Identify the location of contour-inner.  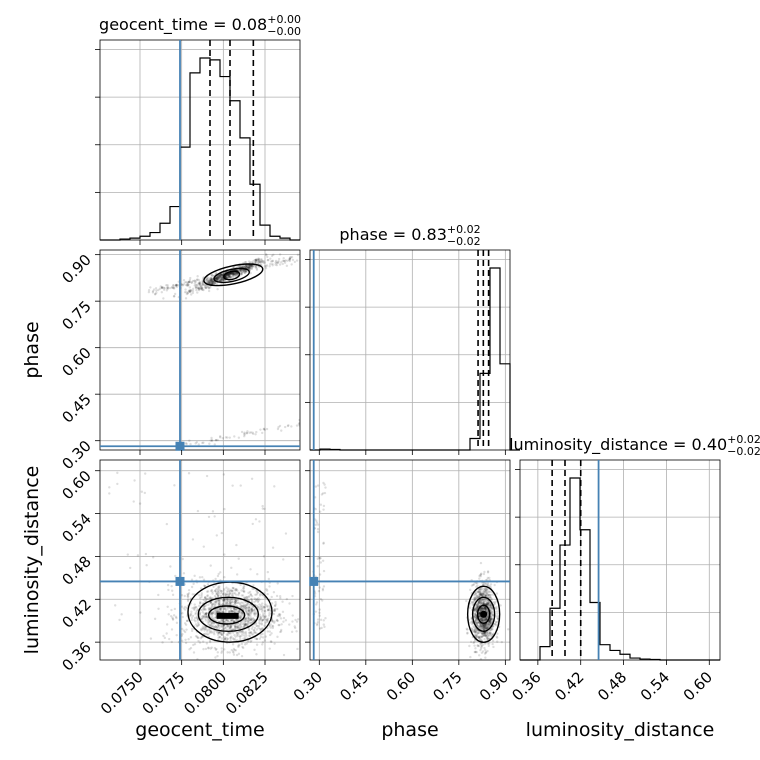
(483, 614).